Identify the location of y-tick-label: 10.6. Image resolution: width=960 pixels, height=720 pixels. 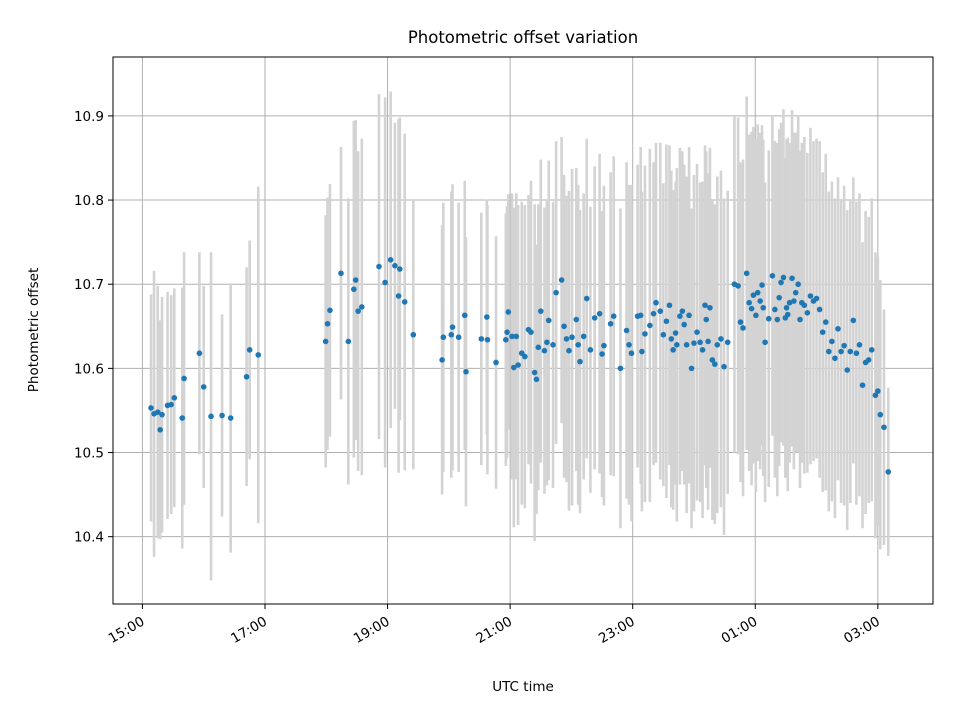
(89, 369).